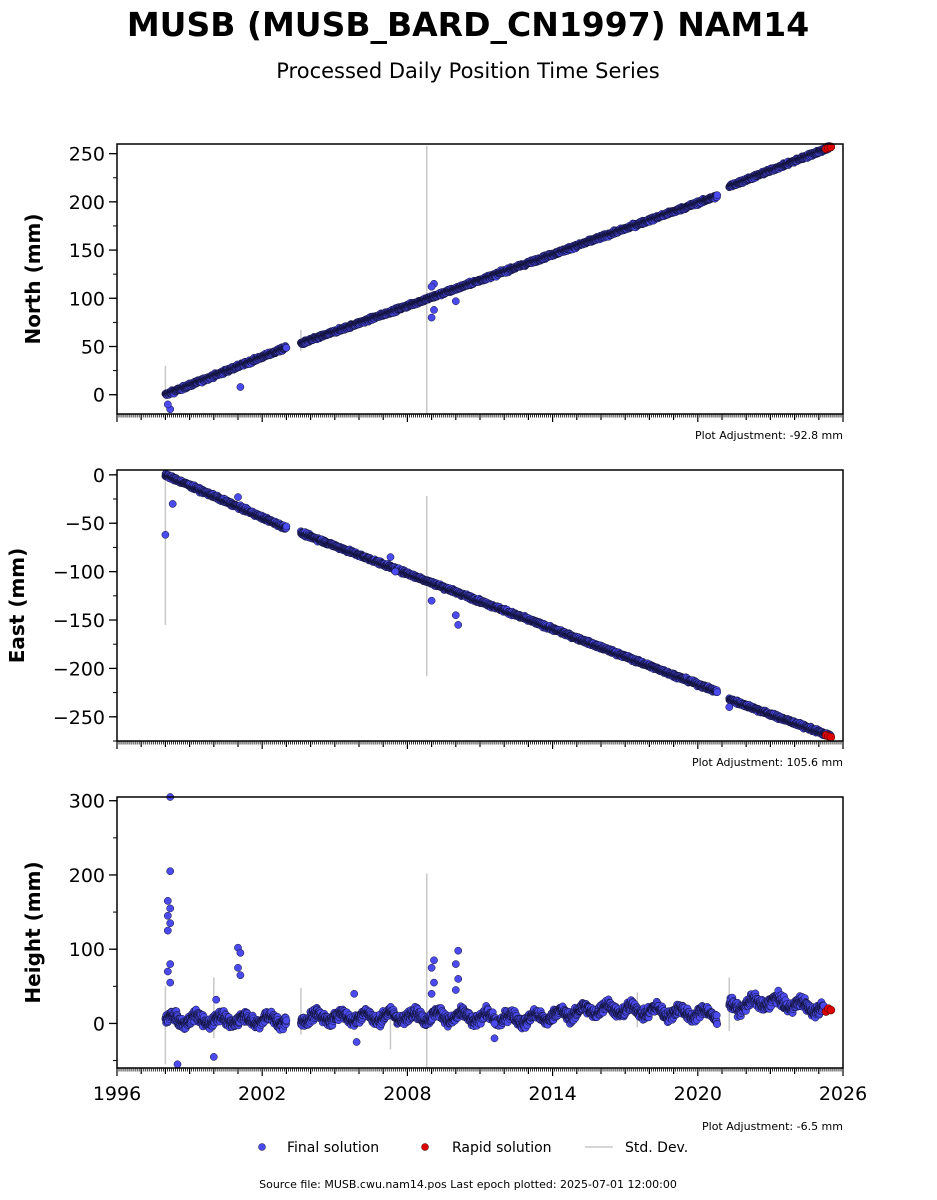 Image resolution: width=937 pixels, height=1200 pixels. I want to click on north-ytick-label: 0, so click(99, 396).